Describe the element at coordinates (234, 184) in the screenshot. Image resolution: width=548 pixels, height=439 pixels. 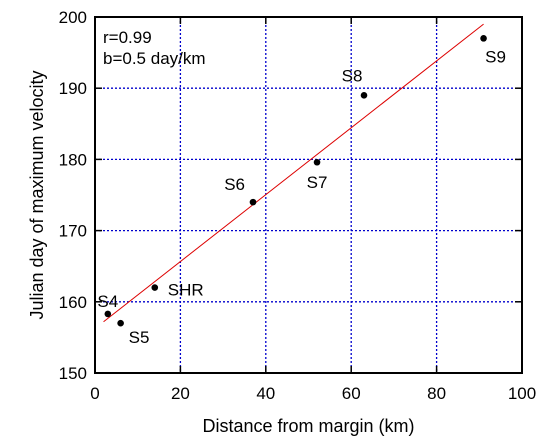
I see `point-label-s6: S6` at that location.